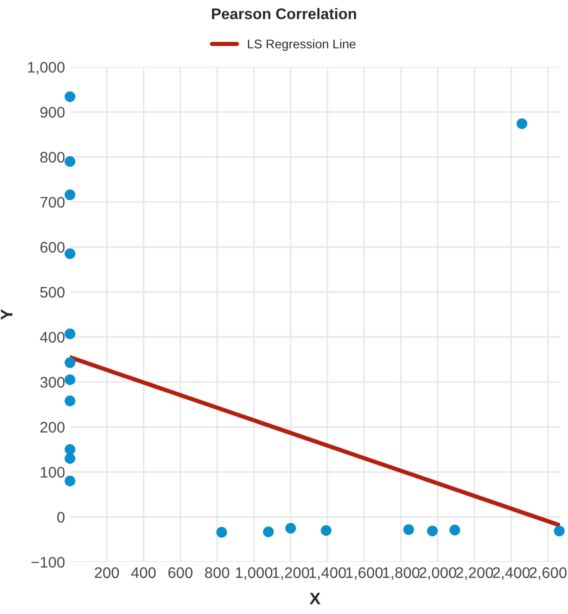 This screenshot has width=568, height=614. What do you see at coordinates (52, 382) in the screenshot?
I see `y-tick-label: 300` at bounding box center [52, 382].